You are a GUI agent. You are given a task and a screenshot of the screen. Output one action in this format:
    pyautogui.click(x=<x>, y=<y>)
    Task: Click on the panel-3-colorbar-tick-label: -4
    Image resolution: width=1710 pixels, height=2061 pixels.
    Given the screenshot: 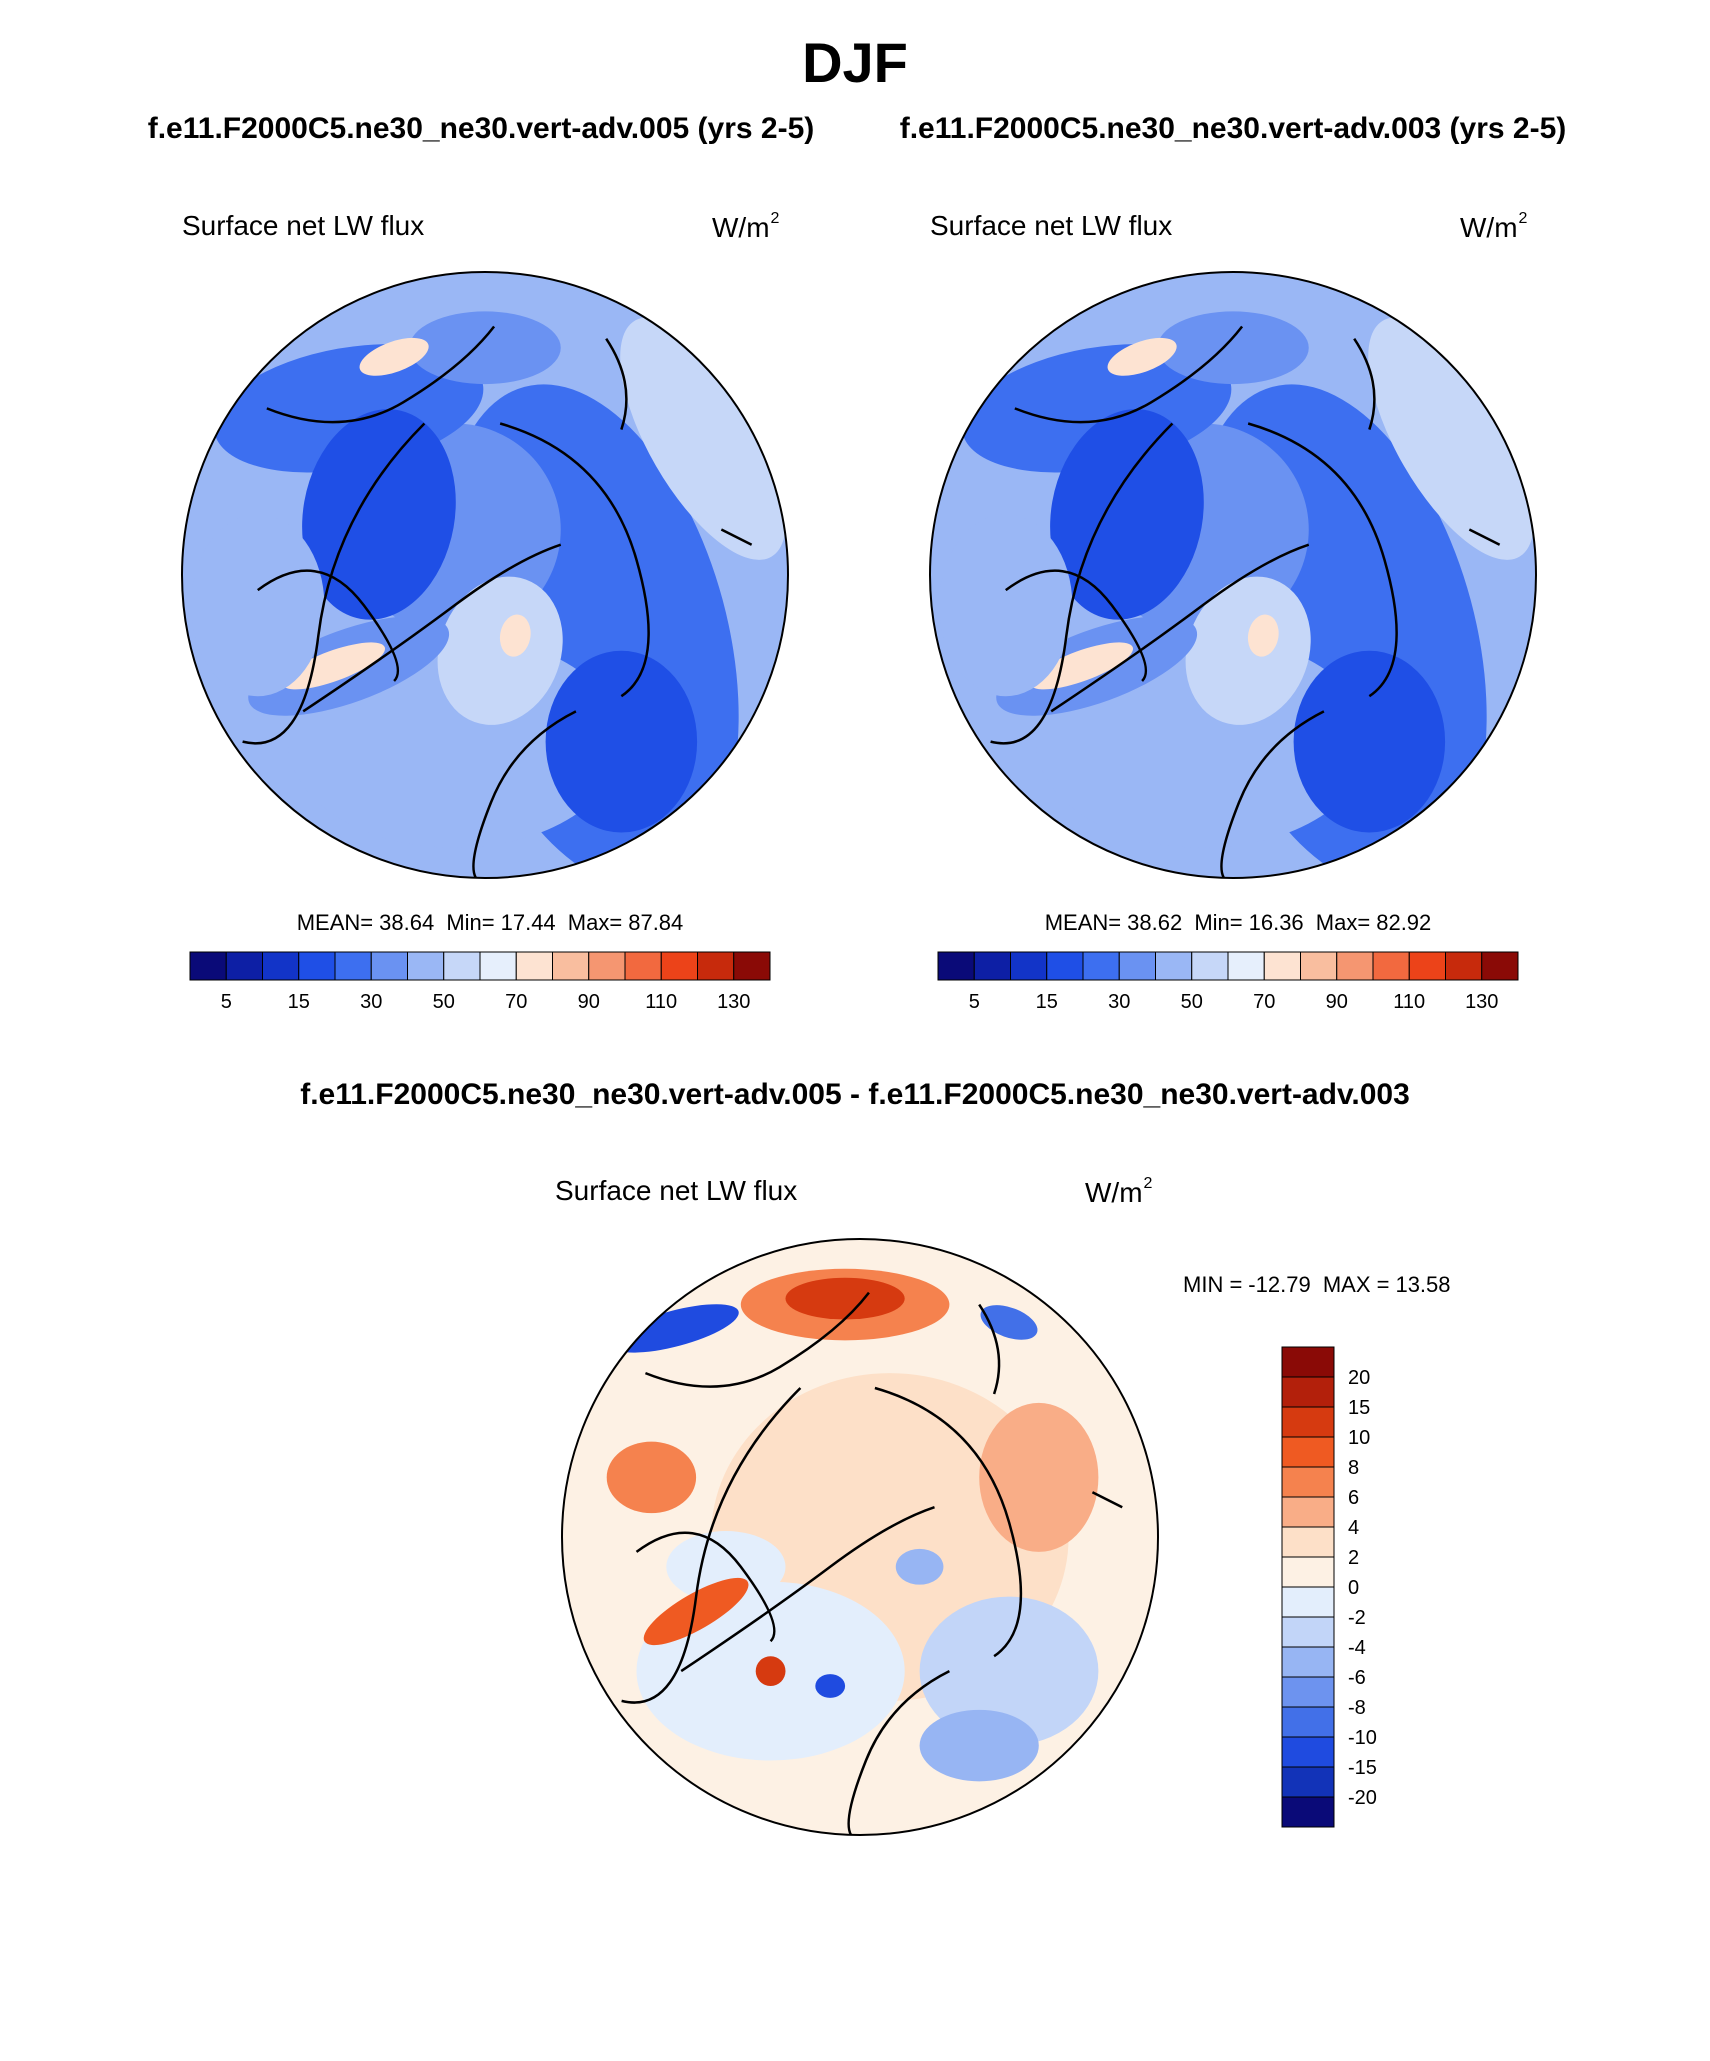 What is the action you would take?
    pyautogui.click(x=1357, y=1648)
    